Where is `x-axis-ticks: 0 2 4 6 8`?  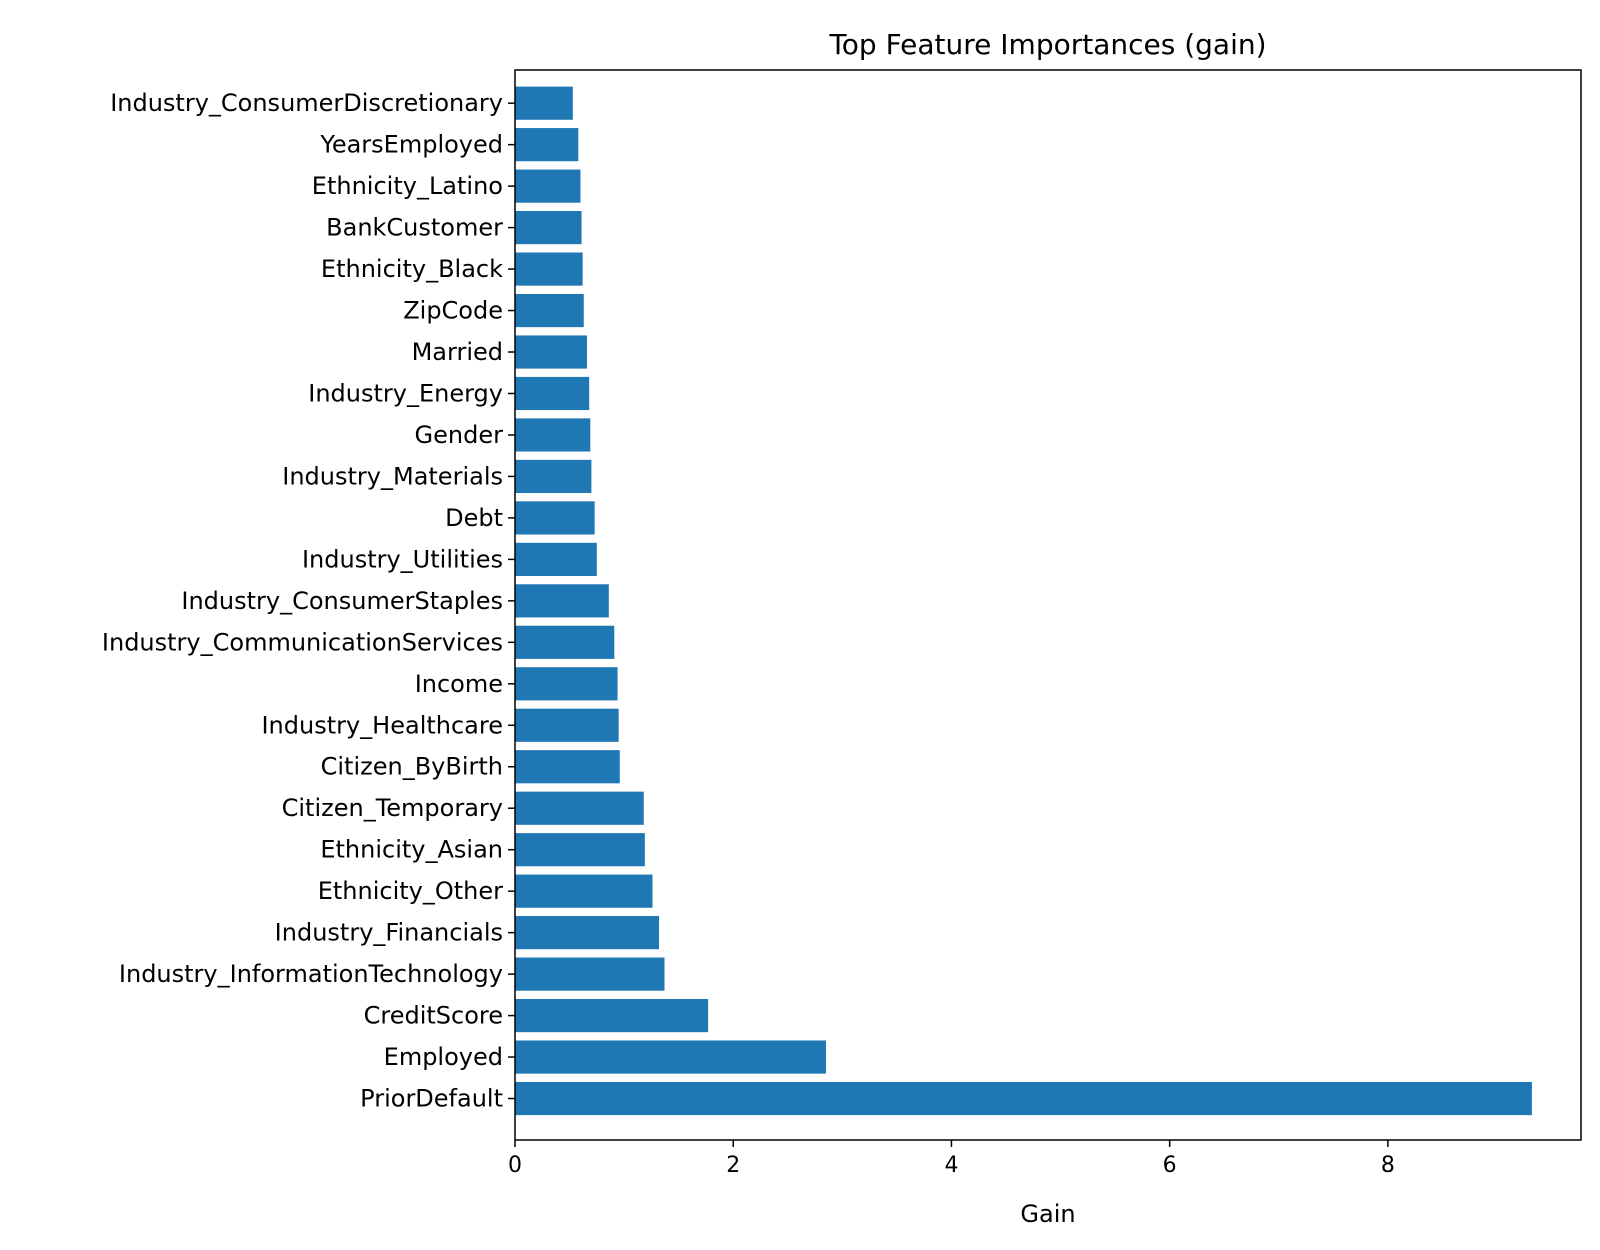
x-axis-ticks: 0 2 4 6 8 is located at coordinates (951, 1159).